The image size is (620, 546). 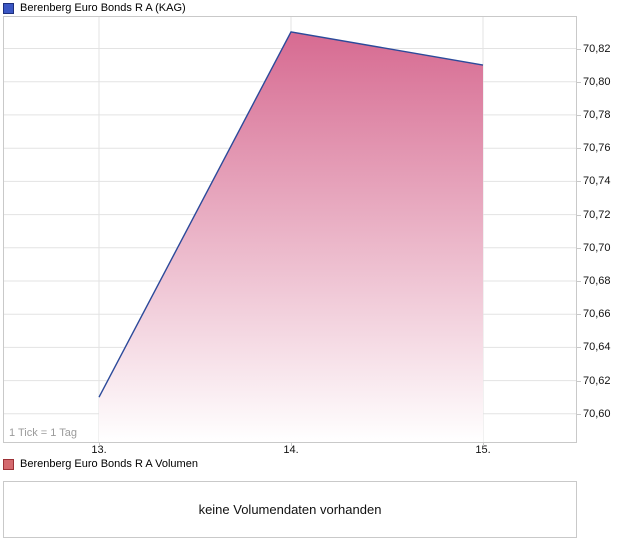 I want to click on y-tick-label: 70,66, so click(x=597, y=314).